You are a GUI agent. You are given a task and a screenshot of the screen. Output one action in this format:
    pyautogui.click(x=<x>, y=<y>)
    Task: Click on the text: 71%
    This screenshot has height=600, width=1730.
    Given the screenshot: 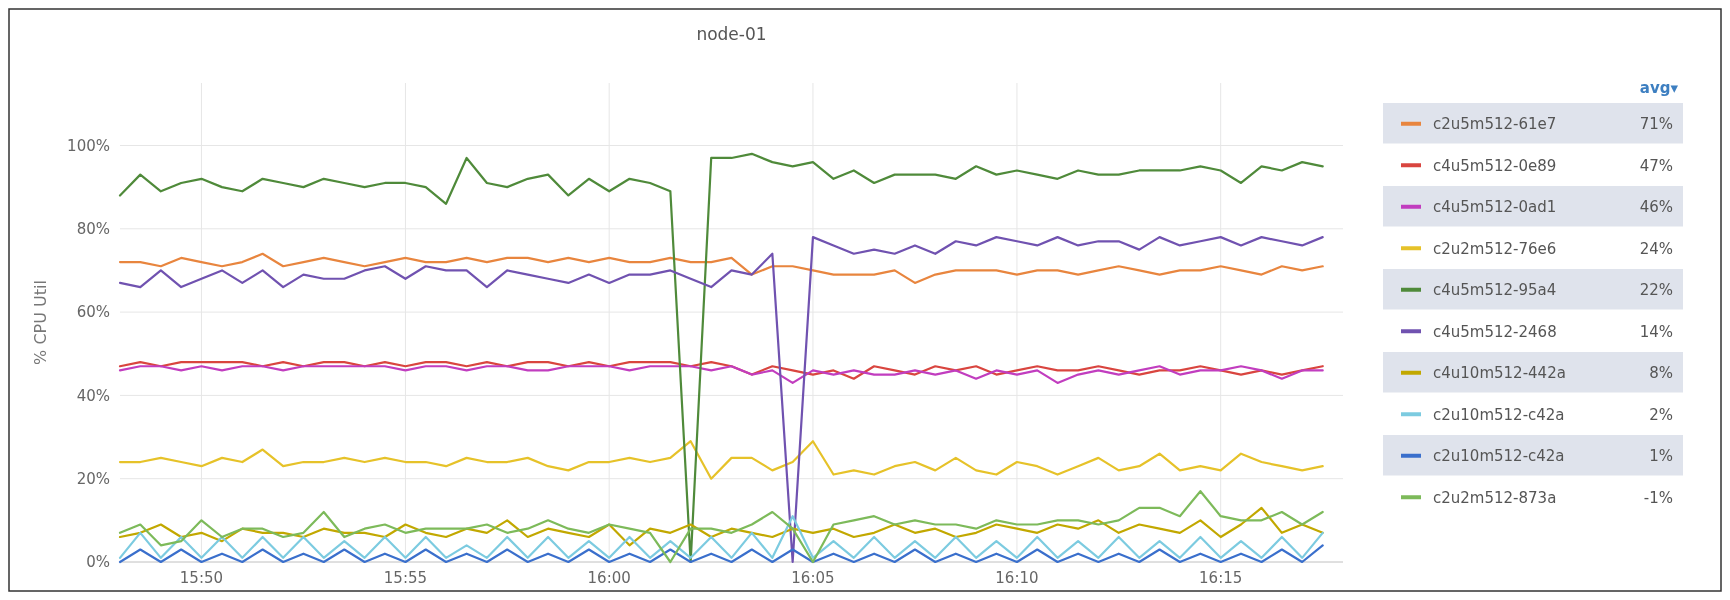 What is the action you would take?
    pyautogui.click(x=1656, y=124)
    